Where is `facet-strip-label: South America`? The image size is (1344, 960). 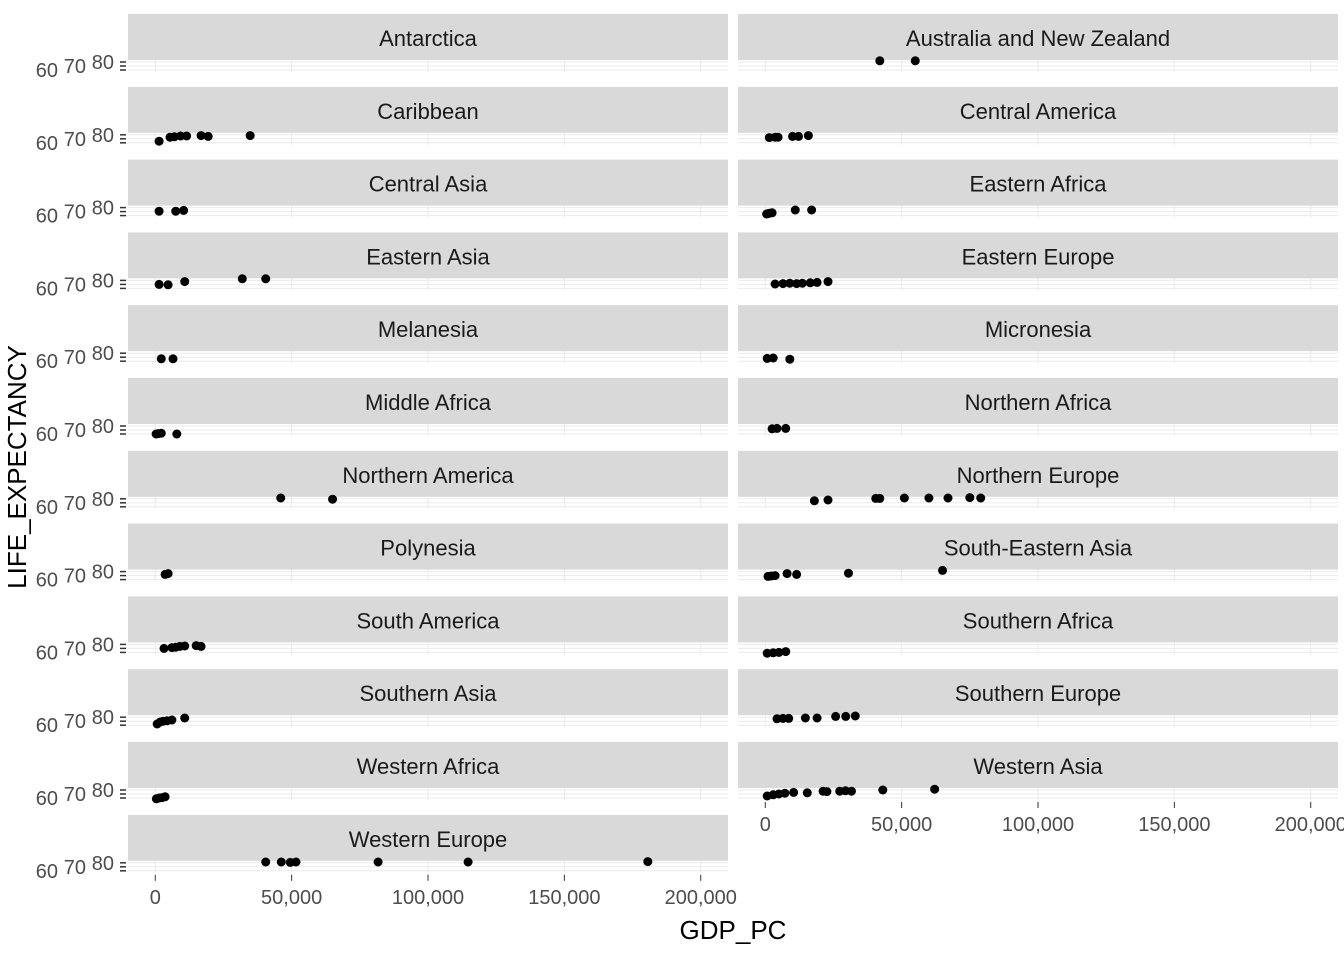 facet-strip-label: South America is located at coordinates (428, 620).